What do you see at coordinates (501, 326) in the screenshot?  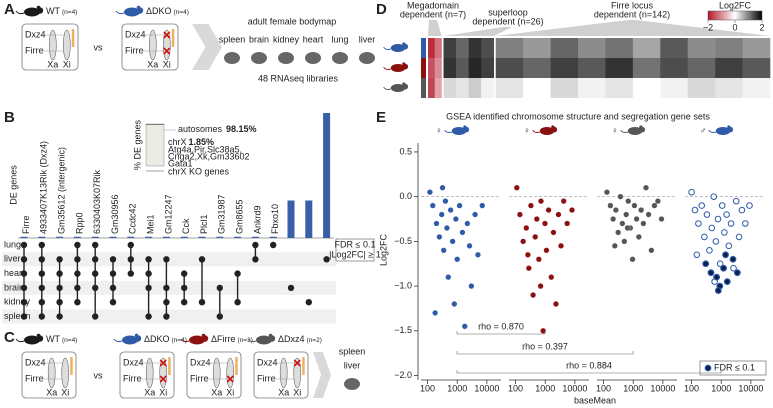 I see `correlation-label: rho = 0.870` at bounding box center [501, 326].